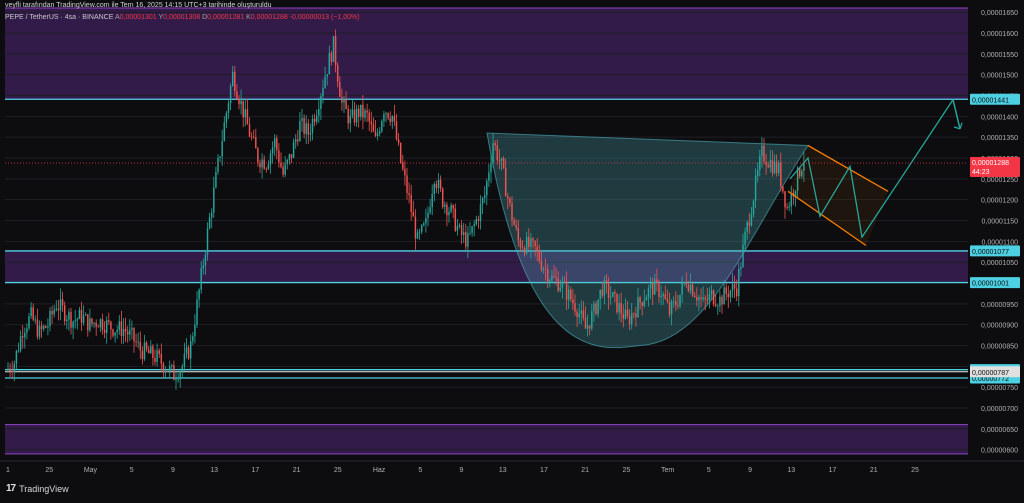 The image size is (1024, 503). I want to click on x-tick-label: 25, so click(915, 470).